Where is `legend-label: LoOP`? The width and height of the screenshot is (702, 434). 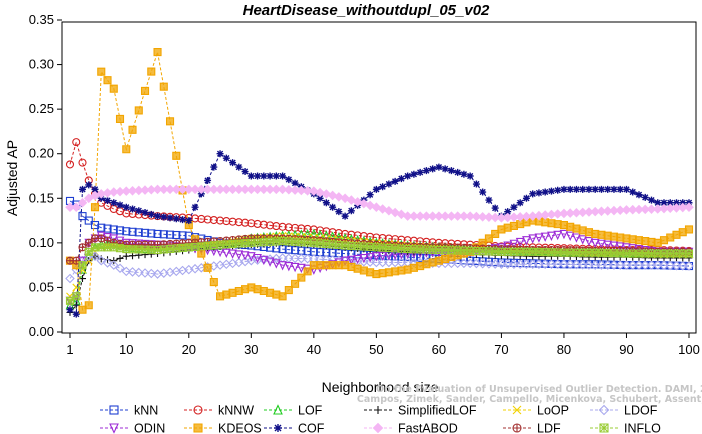 legend-label: LoOP is located at coordinates (553, 411).